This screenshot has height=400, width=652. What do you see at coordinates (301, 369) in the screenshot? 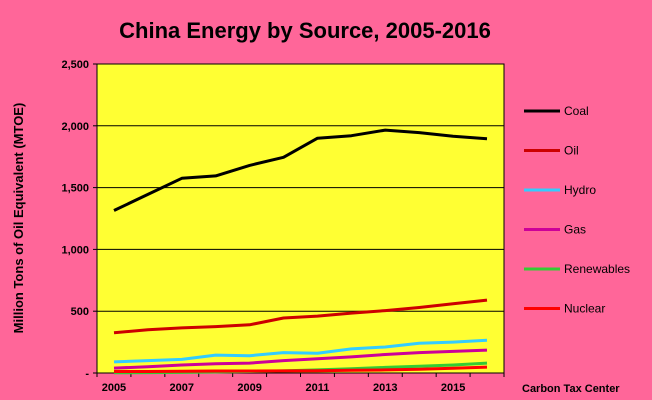
I see `series-line-nuclear` at bounding box center [301, 369].